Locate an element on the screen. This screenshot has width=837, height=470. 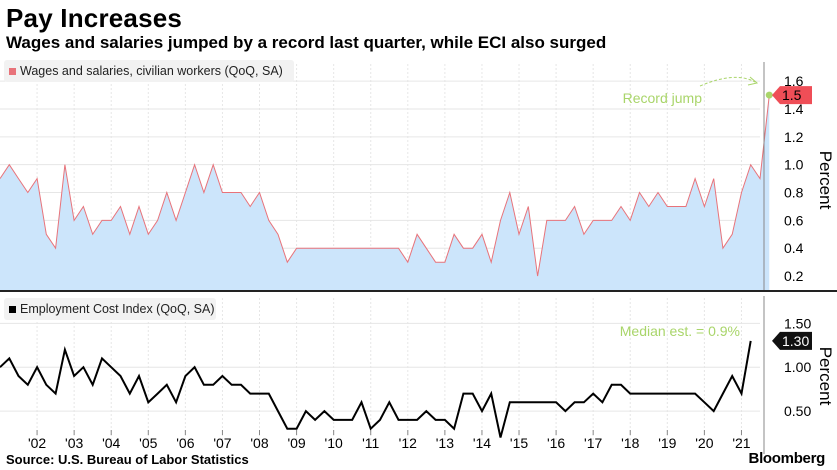
y-tick-label: 0.4 is located at coordinates (794, 248).